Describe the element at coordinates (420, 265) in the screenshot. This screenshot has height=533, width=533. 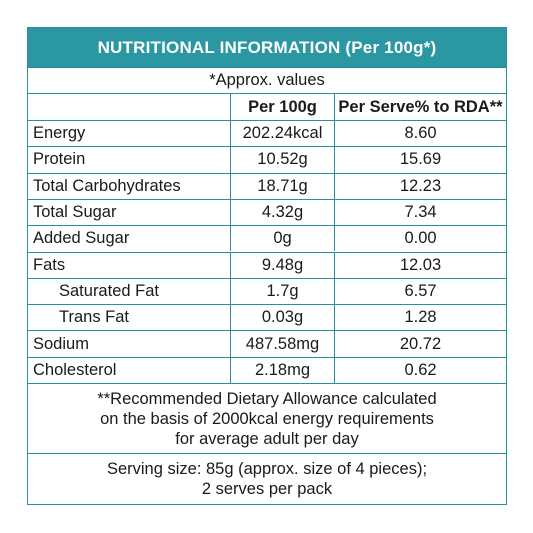
I see `nutrient-per-serve-rda: 12.03` at that location.